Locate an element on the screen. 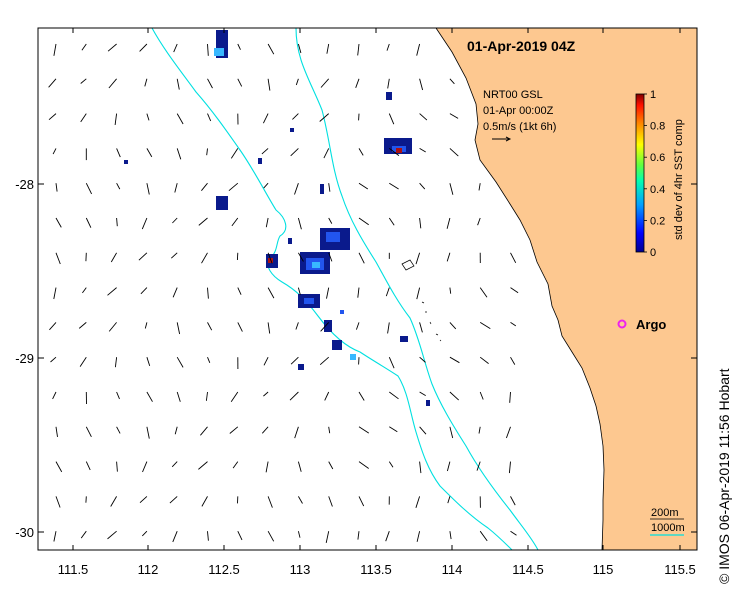 The width and height of the screenshot is (739, 592). colorbar-tick-label: 1 is located at coordinates (653, 95).